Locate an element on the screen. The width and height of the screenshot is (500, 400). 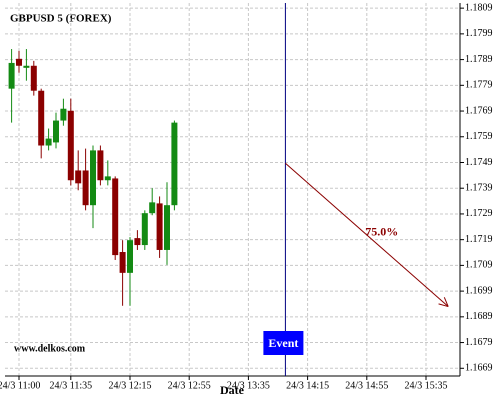
event-box is located at coordinates (283, 343).